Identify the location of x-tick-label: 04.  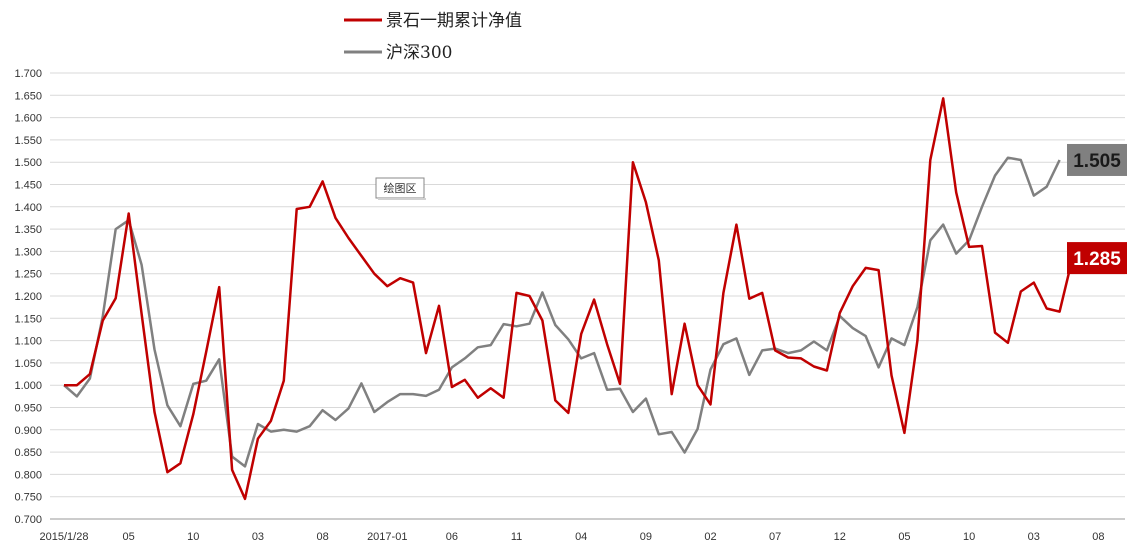
(581, 537).